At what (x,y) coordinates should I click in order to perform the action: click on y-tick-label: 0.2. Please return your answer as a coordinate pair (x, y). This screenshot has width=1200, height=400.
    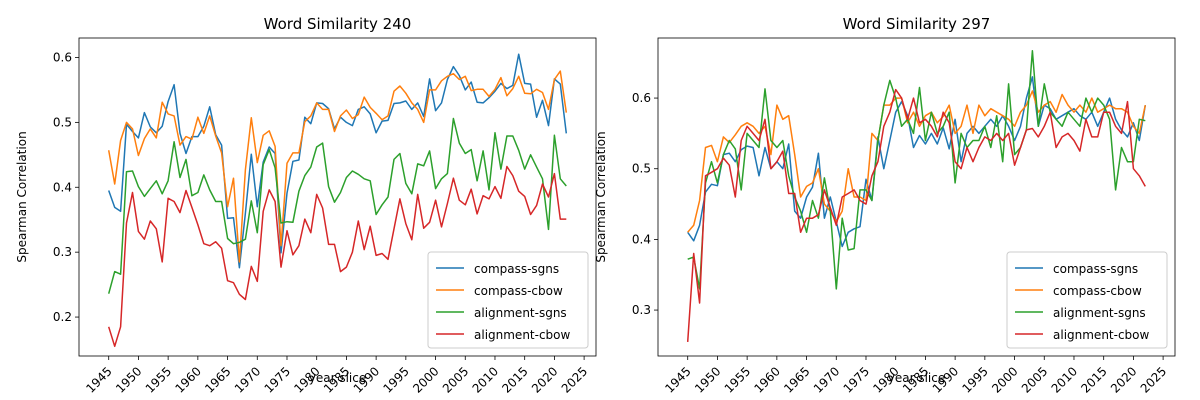
    Looking at the image, I should click on (62, 317).